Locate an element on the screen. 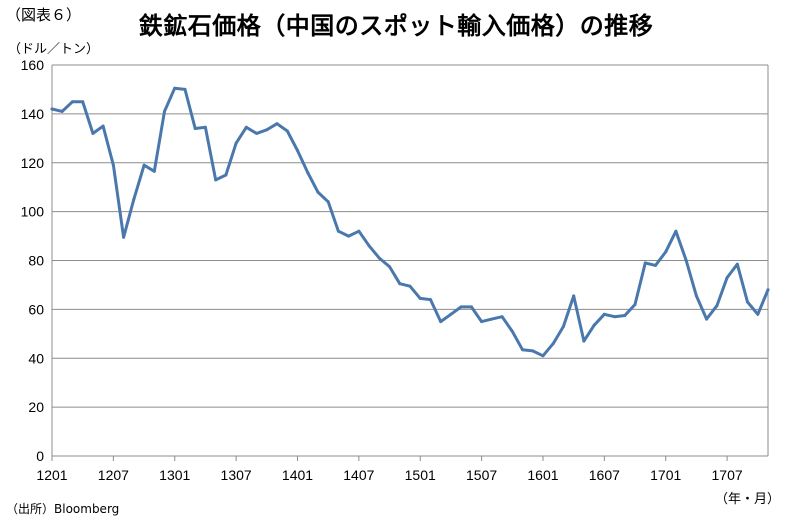  x-tick-label-1607: 1607 is located at coordinates (604, 475).